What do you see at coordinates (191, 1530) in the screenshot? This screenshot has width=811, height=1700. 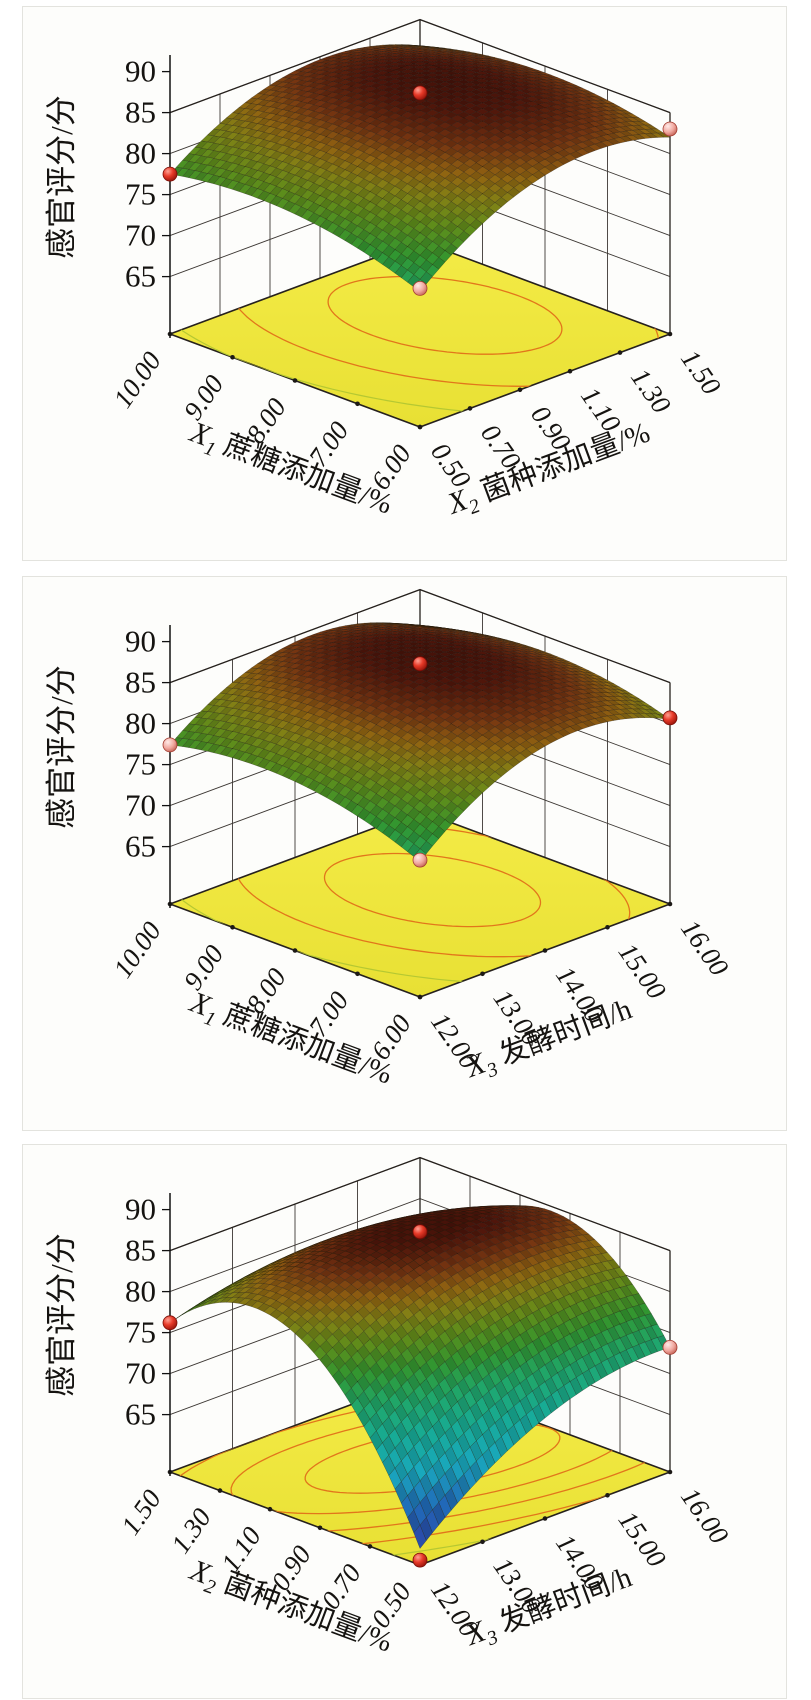 I see `left-axis-tick-label: 1.30` at bounding box center [191, 1530].